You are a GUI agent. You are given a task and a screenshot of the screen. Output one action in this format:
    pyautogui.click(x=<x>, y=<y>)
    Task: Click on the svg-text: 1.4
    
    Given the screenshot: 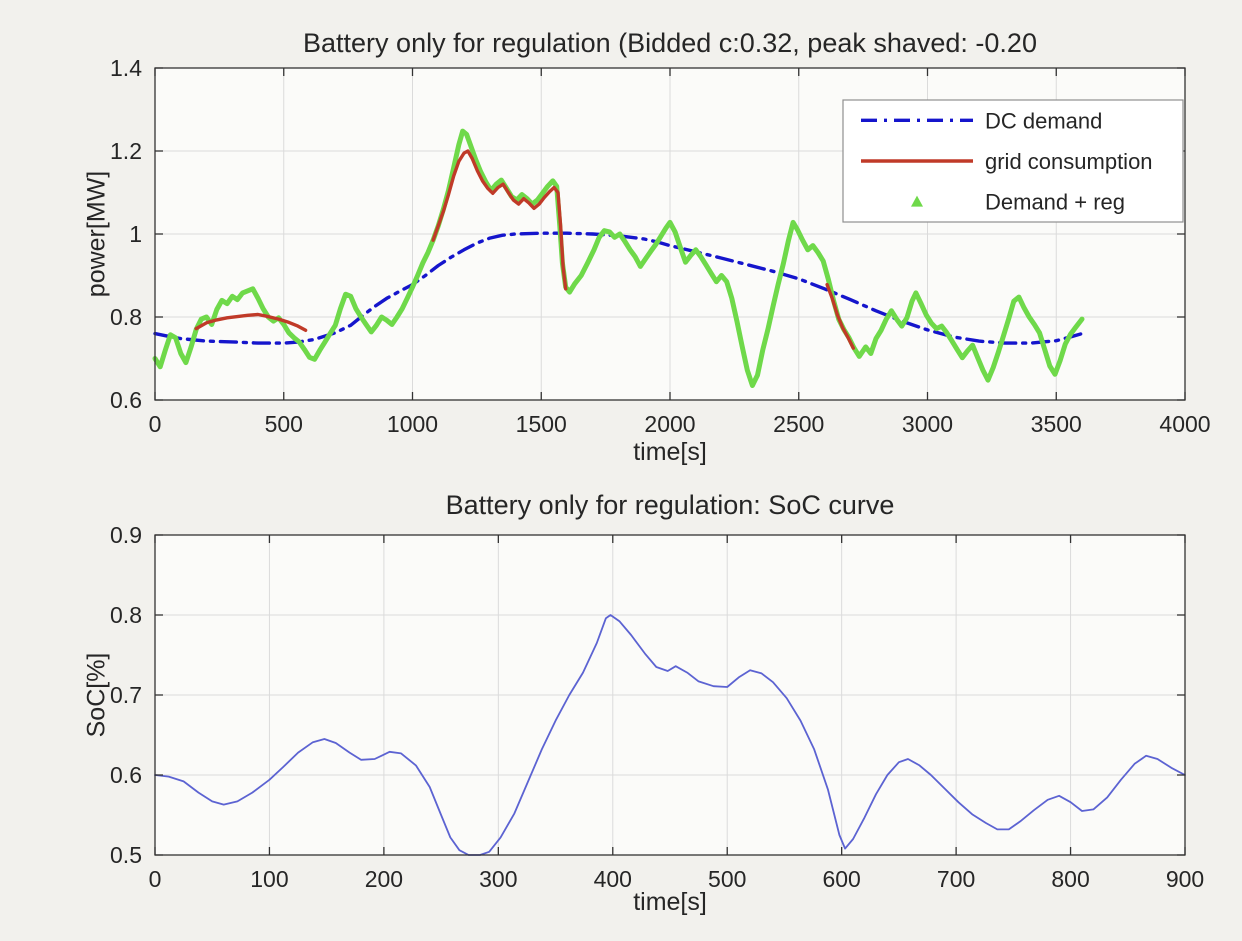 What is the action you would take?
    pyautogui.click(x=126, y=68)
    